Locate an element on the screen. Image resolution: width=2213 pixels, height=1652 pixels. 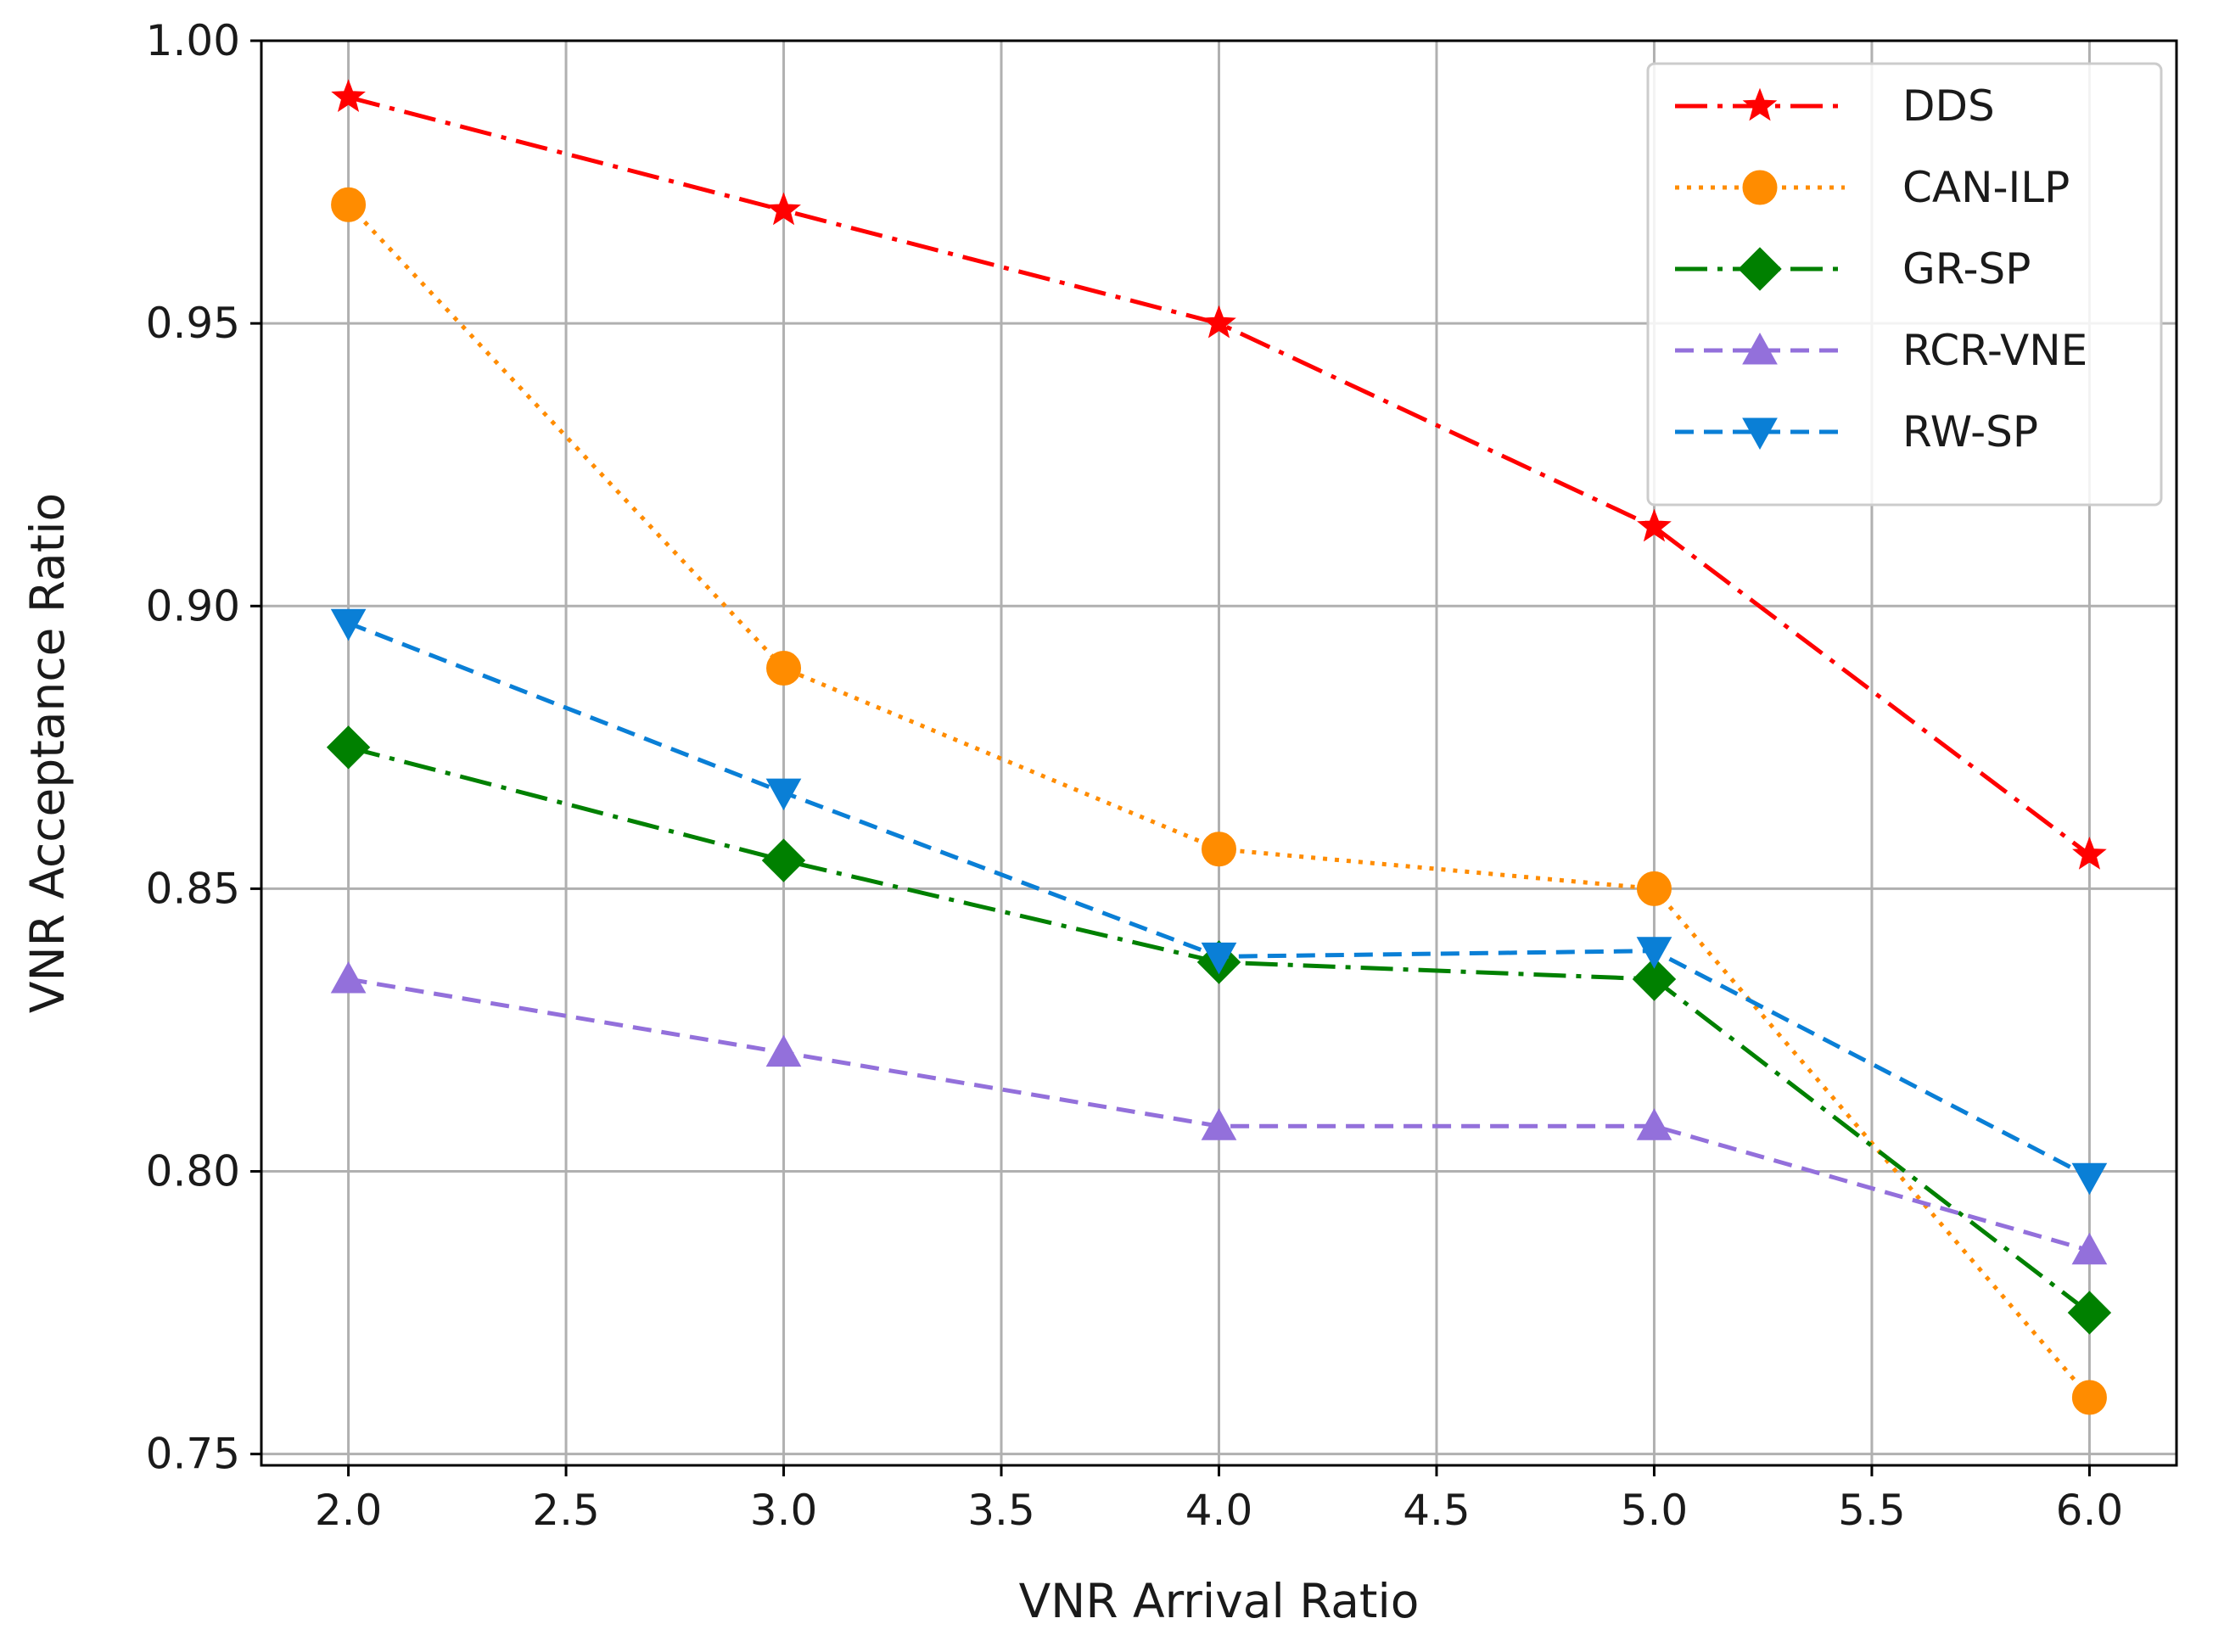
y-tick-label: 0.95 is located at coordinates (193, 324).